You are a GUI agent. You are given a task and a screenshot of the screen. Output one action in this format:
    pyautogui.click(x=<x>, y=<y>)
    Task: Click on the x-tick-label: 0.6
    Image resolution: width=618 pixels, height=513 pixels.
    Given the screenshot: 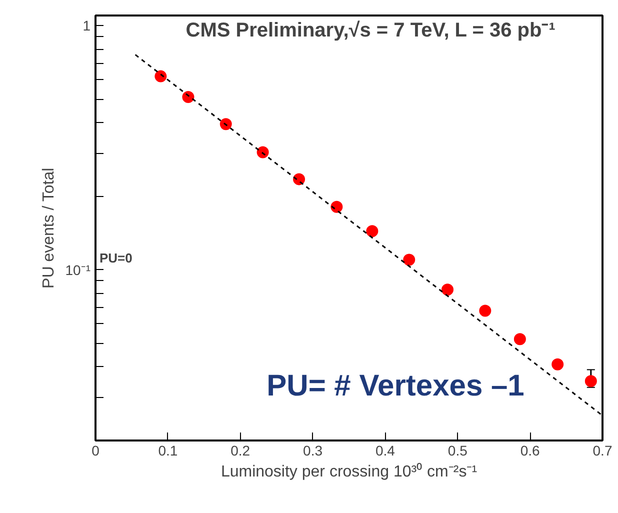 What is the action you would take?
    pyautogui.click(x=530, y=450)
    